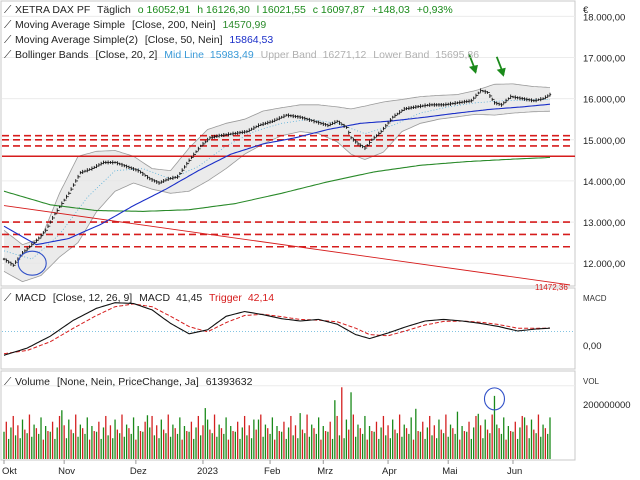  I want to click on bollinger-legend-icon: ⟋, so click(8, 55).